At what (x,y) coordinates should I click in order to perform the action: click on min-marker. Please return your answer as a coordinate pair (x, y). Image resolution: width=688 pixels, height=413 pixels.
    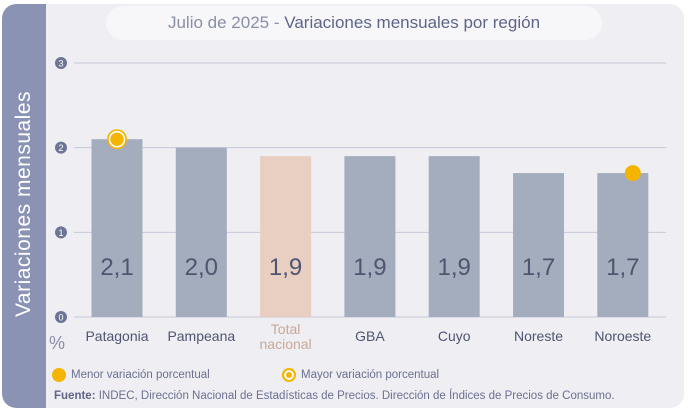
    Looking at the image, I should click on (632, 173).